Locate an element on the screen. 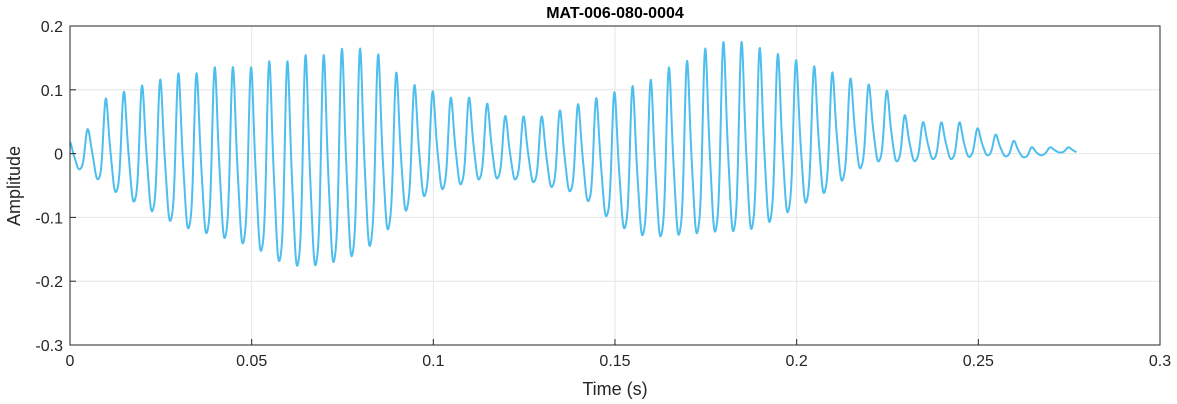 This screenshot has height=404, width=1177. y-axis: -0.3 -0.2 -0.1 0 0.1 0.2 is located at coordinates (55, 187).